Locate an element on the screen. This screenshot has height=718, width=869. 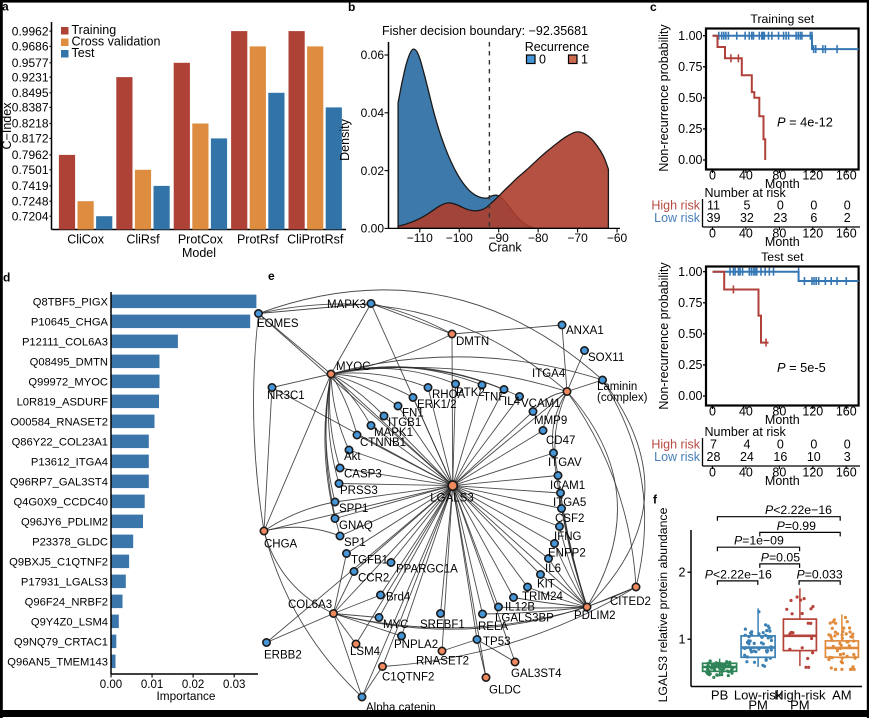
svg-text: Low-risk is located at coordinates (758, 695).